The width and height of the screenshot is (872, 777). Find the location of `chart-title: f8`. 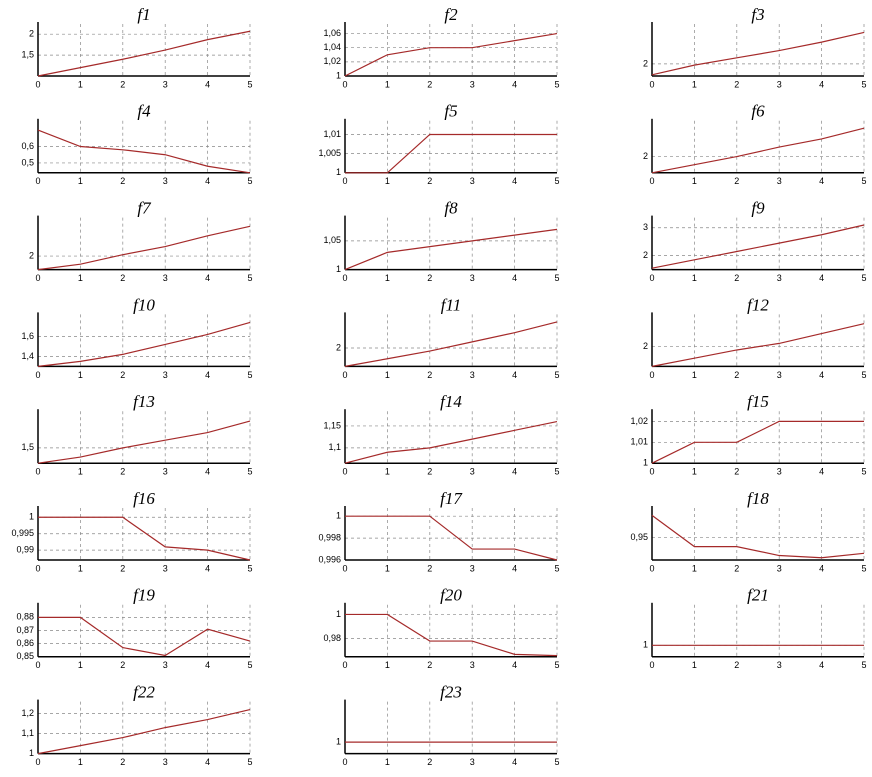

chart-title: f8 is located at coordinates (451, 208).